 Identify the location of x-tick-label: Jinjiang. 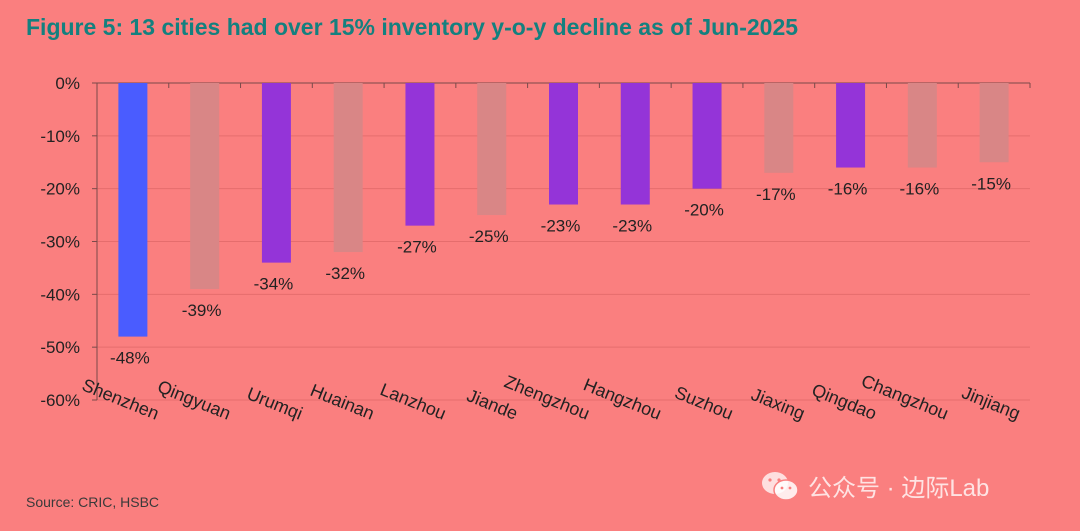
(991, 402).